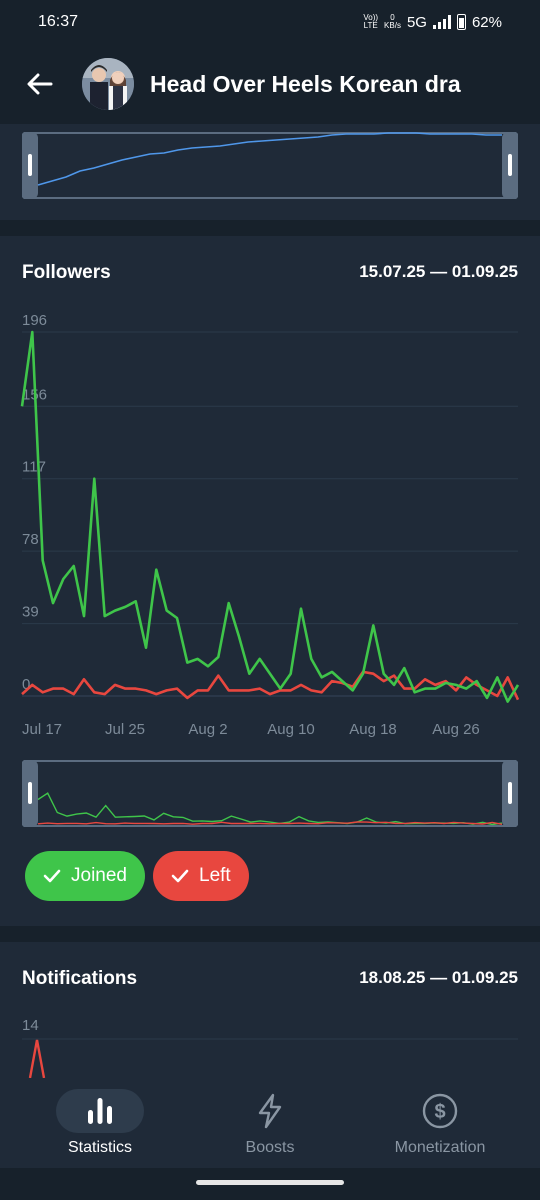  What do you see at coordinates (371, 21) in the screenshot?
I see `volte-indicator: Vo)) LTE` at bounding box center [371, 21].